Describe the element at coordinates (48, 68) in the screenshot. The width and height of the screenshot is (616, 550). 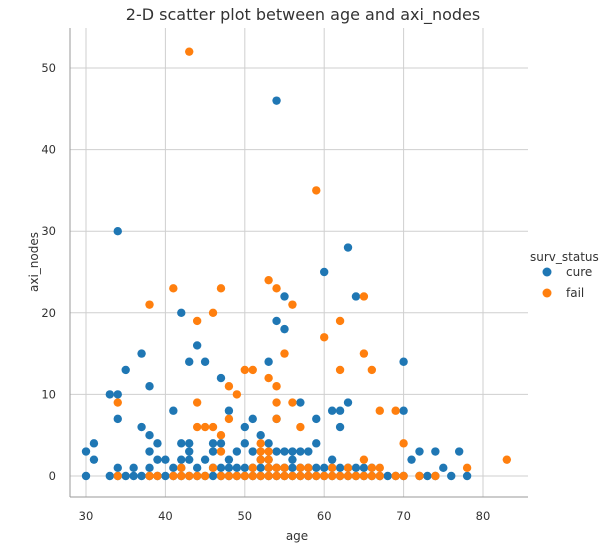
I see `y-tick-label: 50` at that location.